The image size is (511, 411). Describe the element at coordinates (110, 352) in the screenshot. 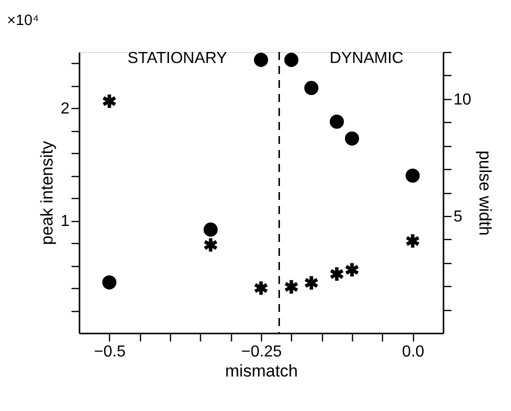

I see `x-tick-label: −0.5` at that location.